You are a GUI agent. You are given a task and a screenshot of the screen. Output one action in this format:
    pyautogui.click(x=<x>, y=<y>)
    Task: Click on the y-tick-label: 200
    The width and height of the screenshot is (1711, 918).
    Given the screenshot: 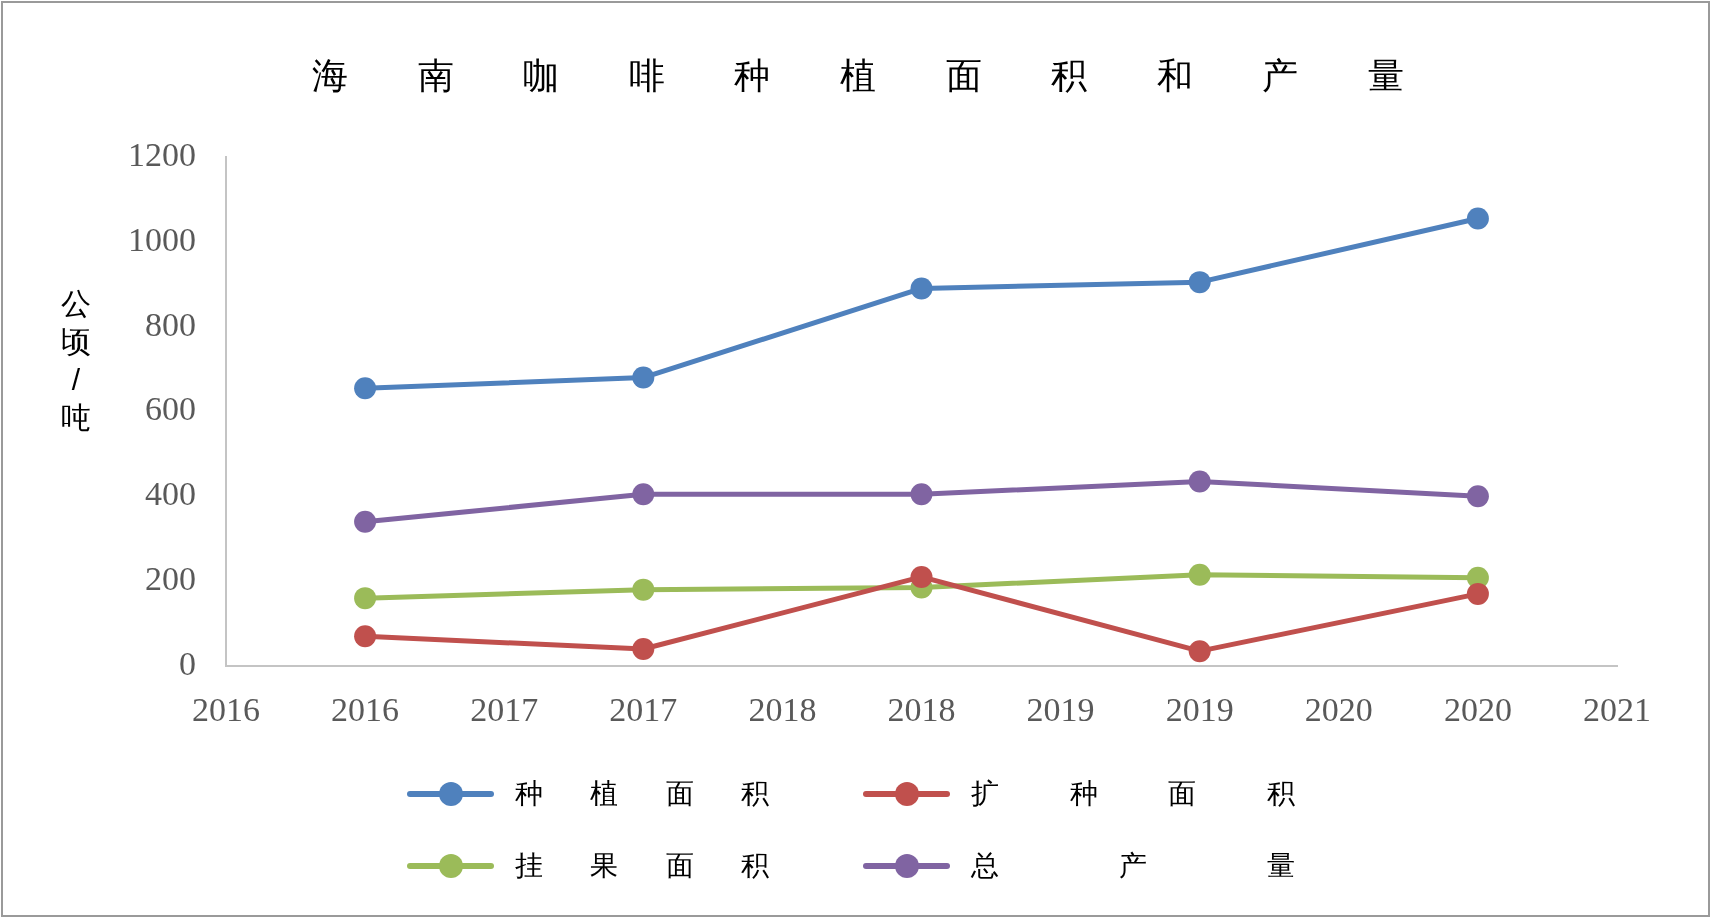 What is the action you would take?
    pyautogui.click(x=170, y=579)
    